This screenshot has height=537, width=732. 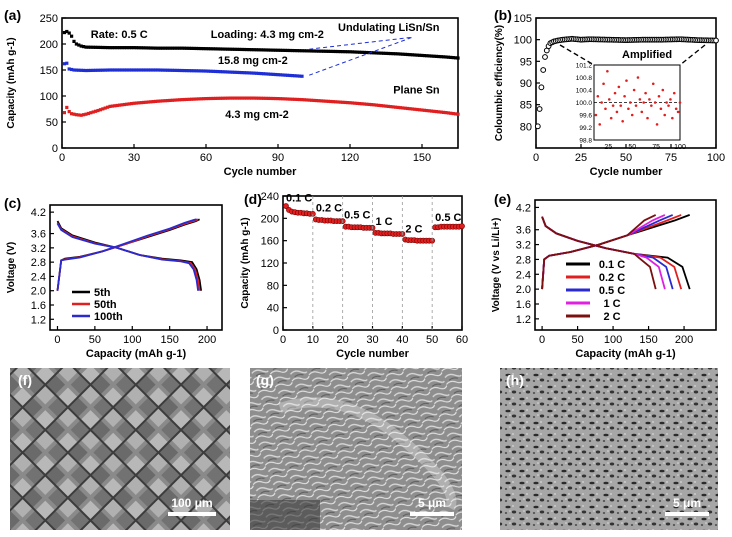 I want to click on plot-frame, so click(x=260, y=83).